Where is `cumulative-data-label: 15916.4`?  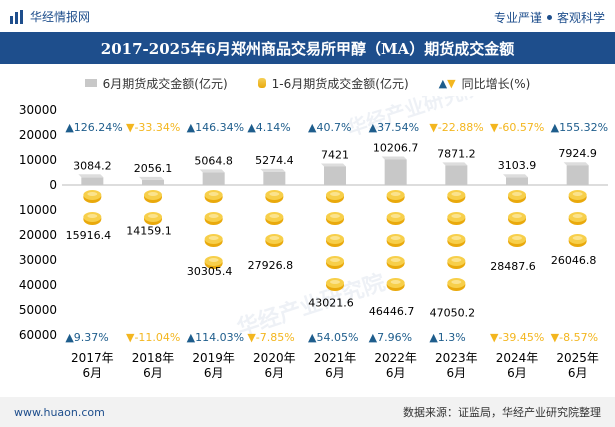
cumulative-data-label: 15916.4 is located at coordinates (89, 235).